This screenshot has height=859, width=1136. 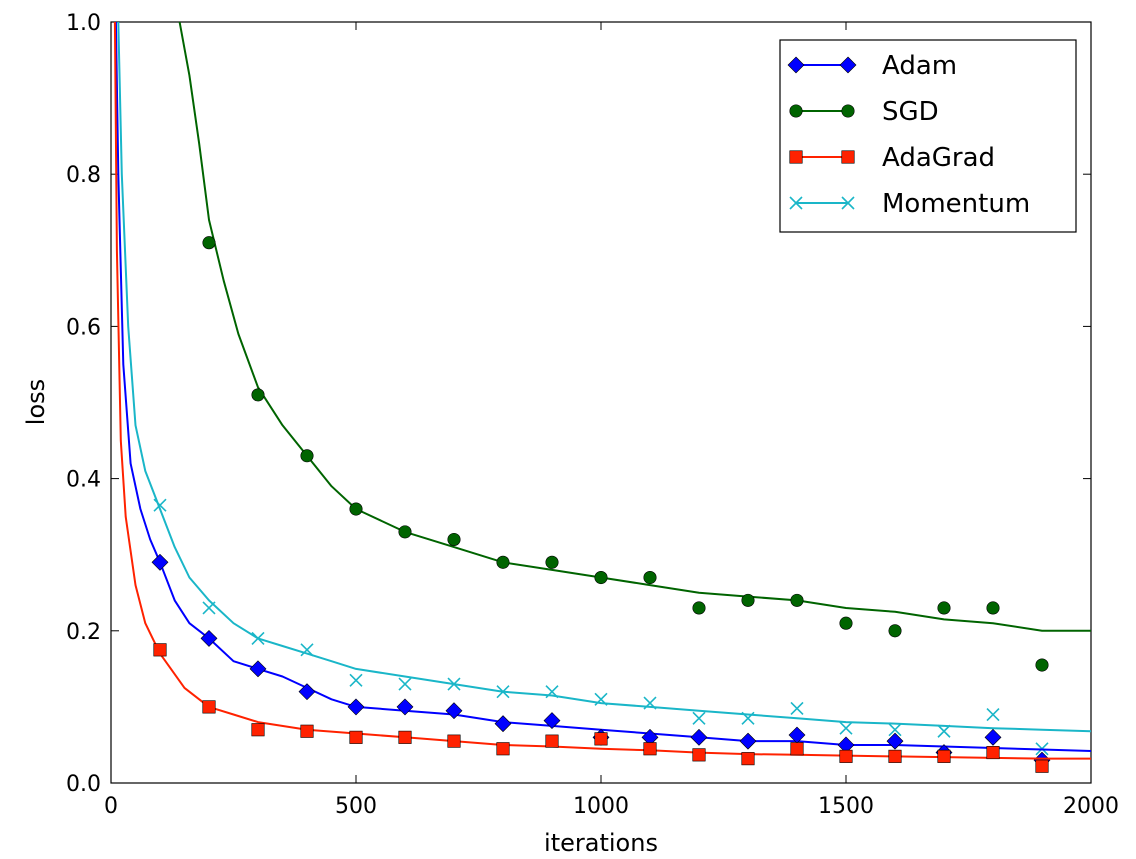 What do you see at coordinates (83, 480) in the screenshot?
I see `y-tick-label: 0.4` at bounding box center [83, 480].